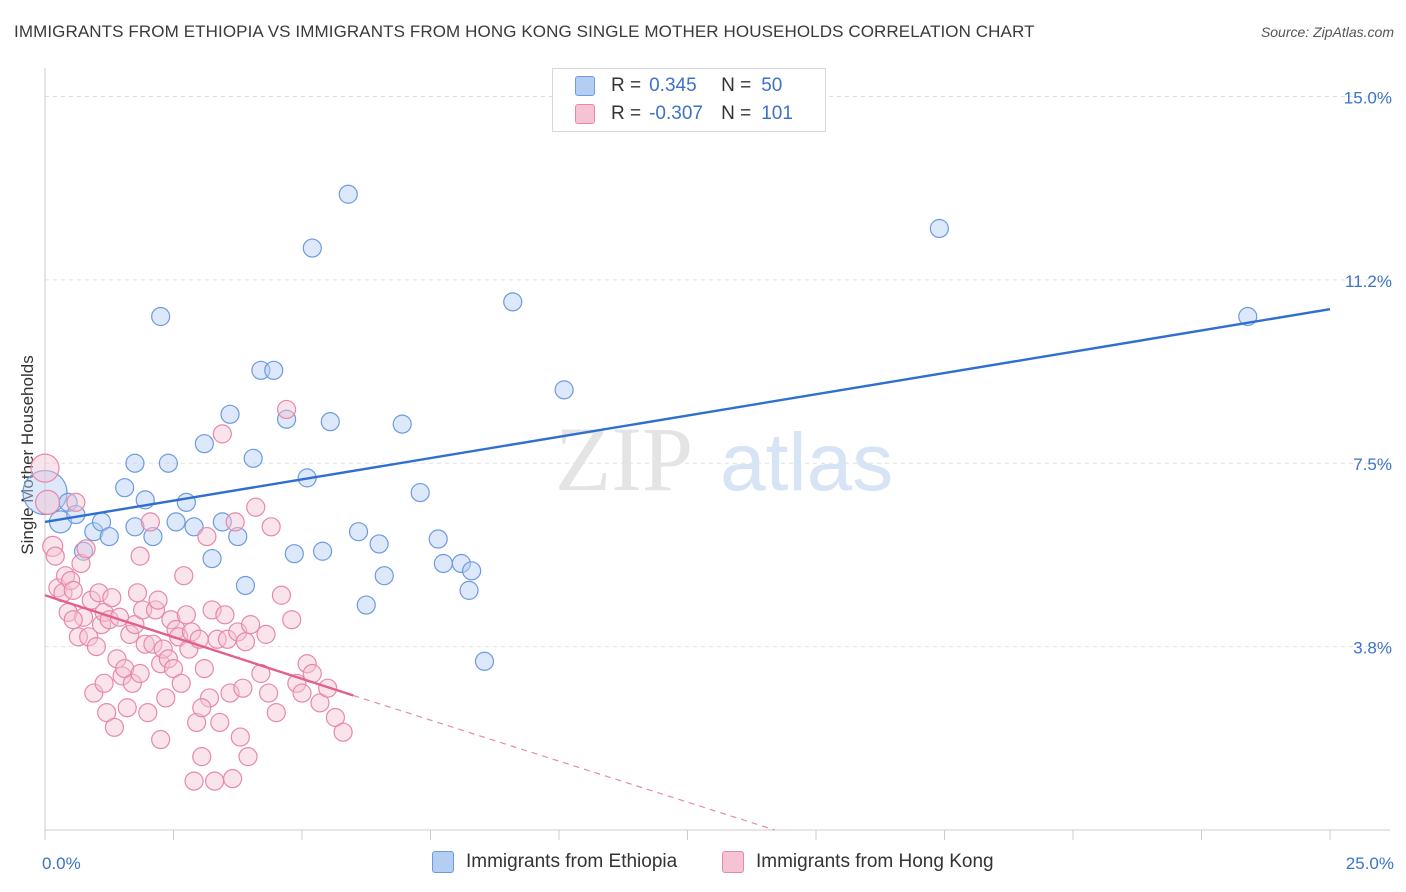  I want to click on legend-label-hongkong: Immigrants from Hong Kong, so click(875, 861).